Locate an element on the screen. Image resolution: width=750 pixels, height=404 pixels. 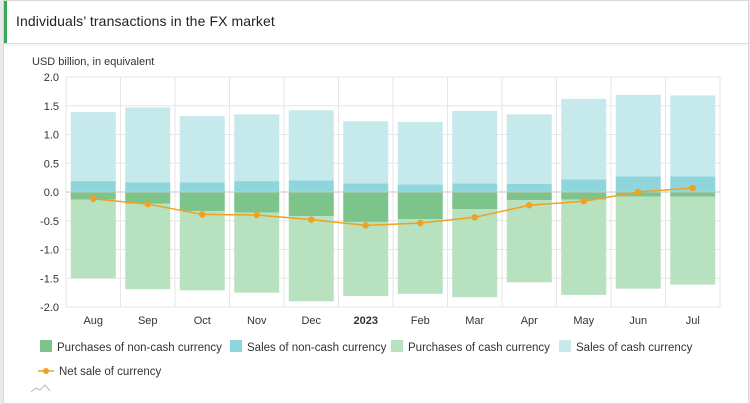
x-tick-label: Feb is located at coordinates (420, 321).